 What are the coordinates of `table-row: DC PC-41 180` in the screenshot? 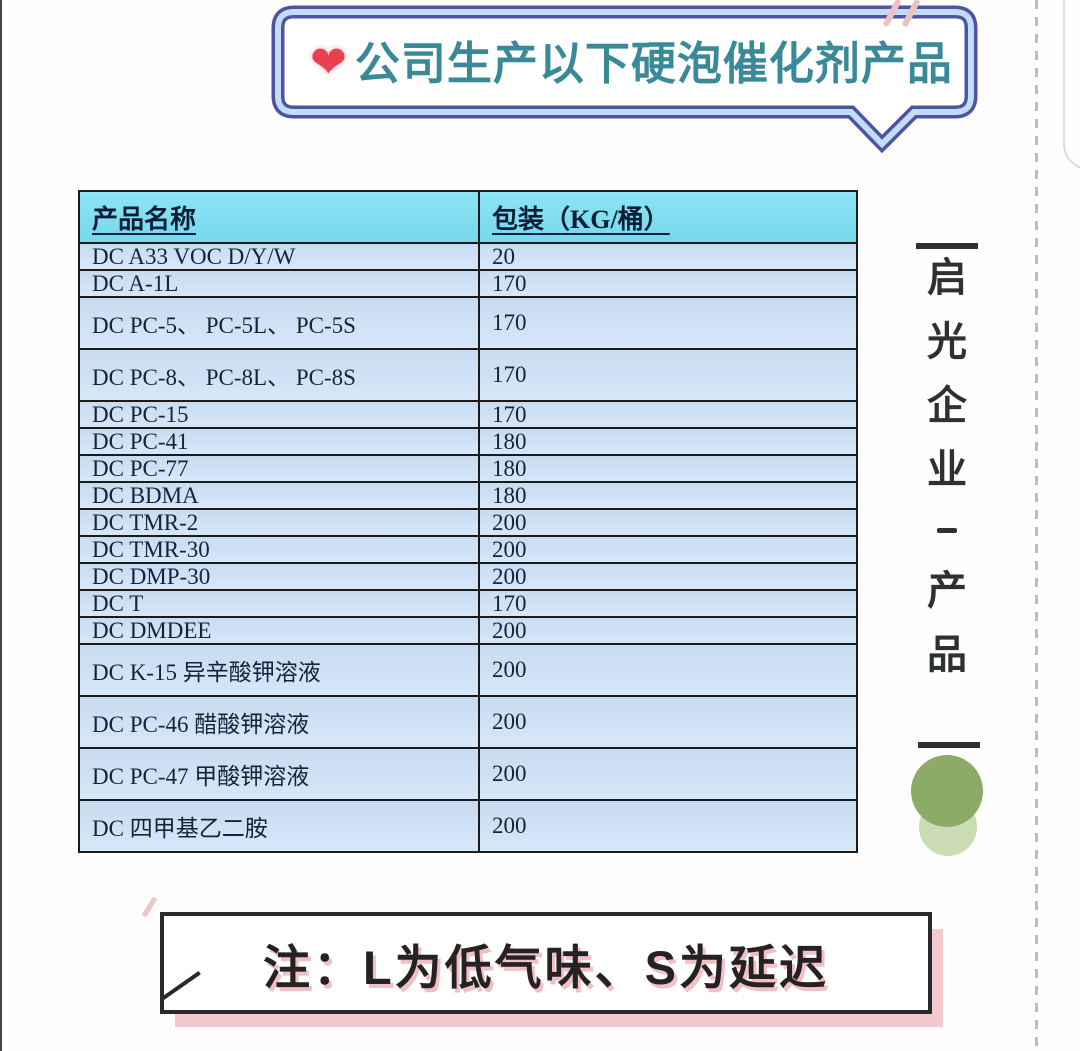 It's located at (468, 440).